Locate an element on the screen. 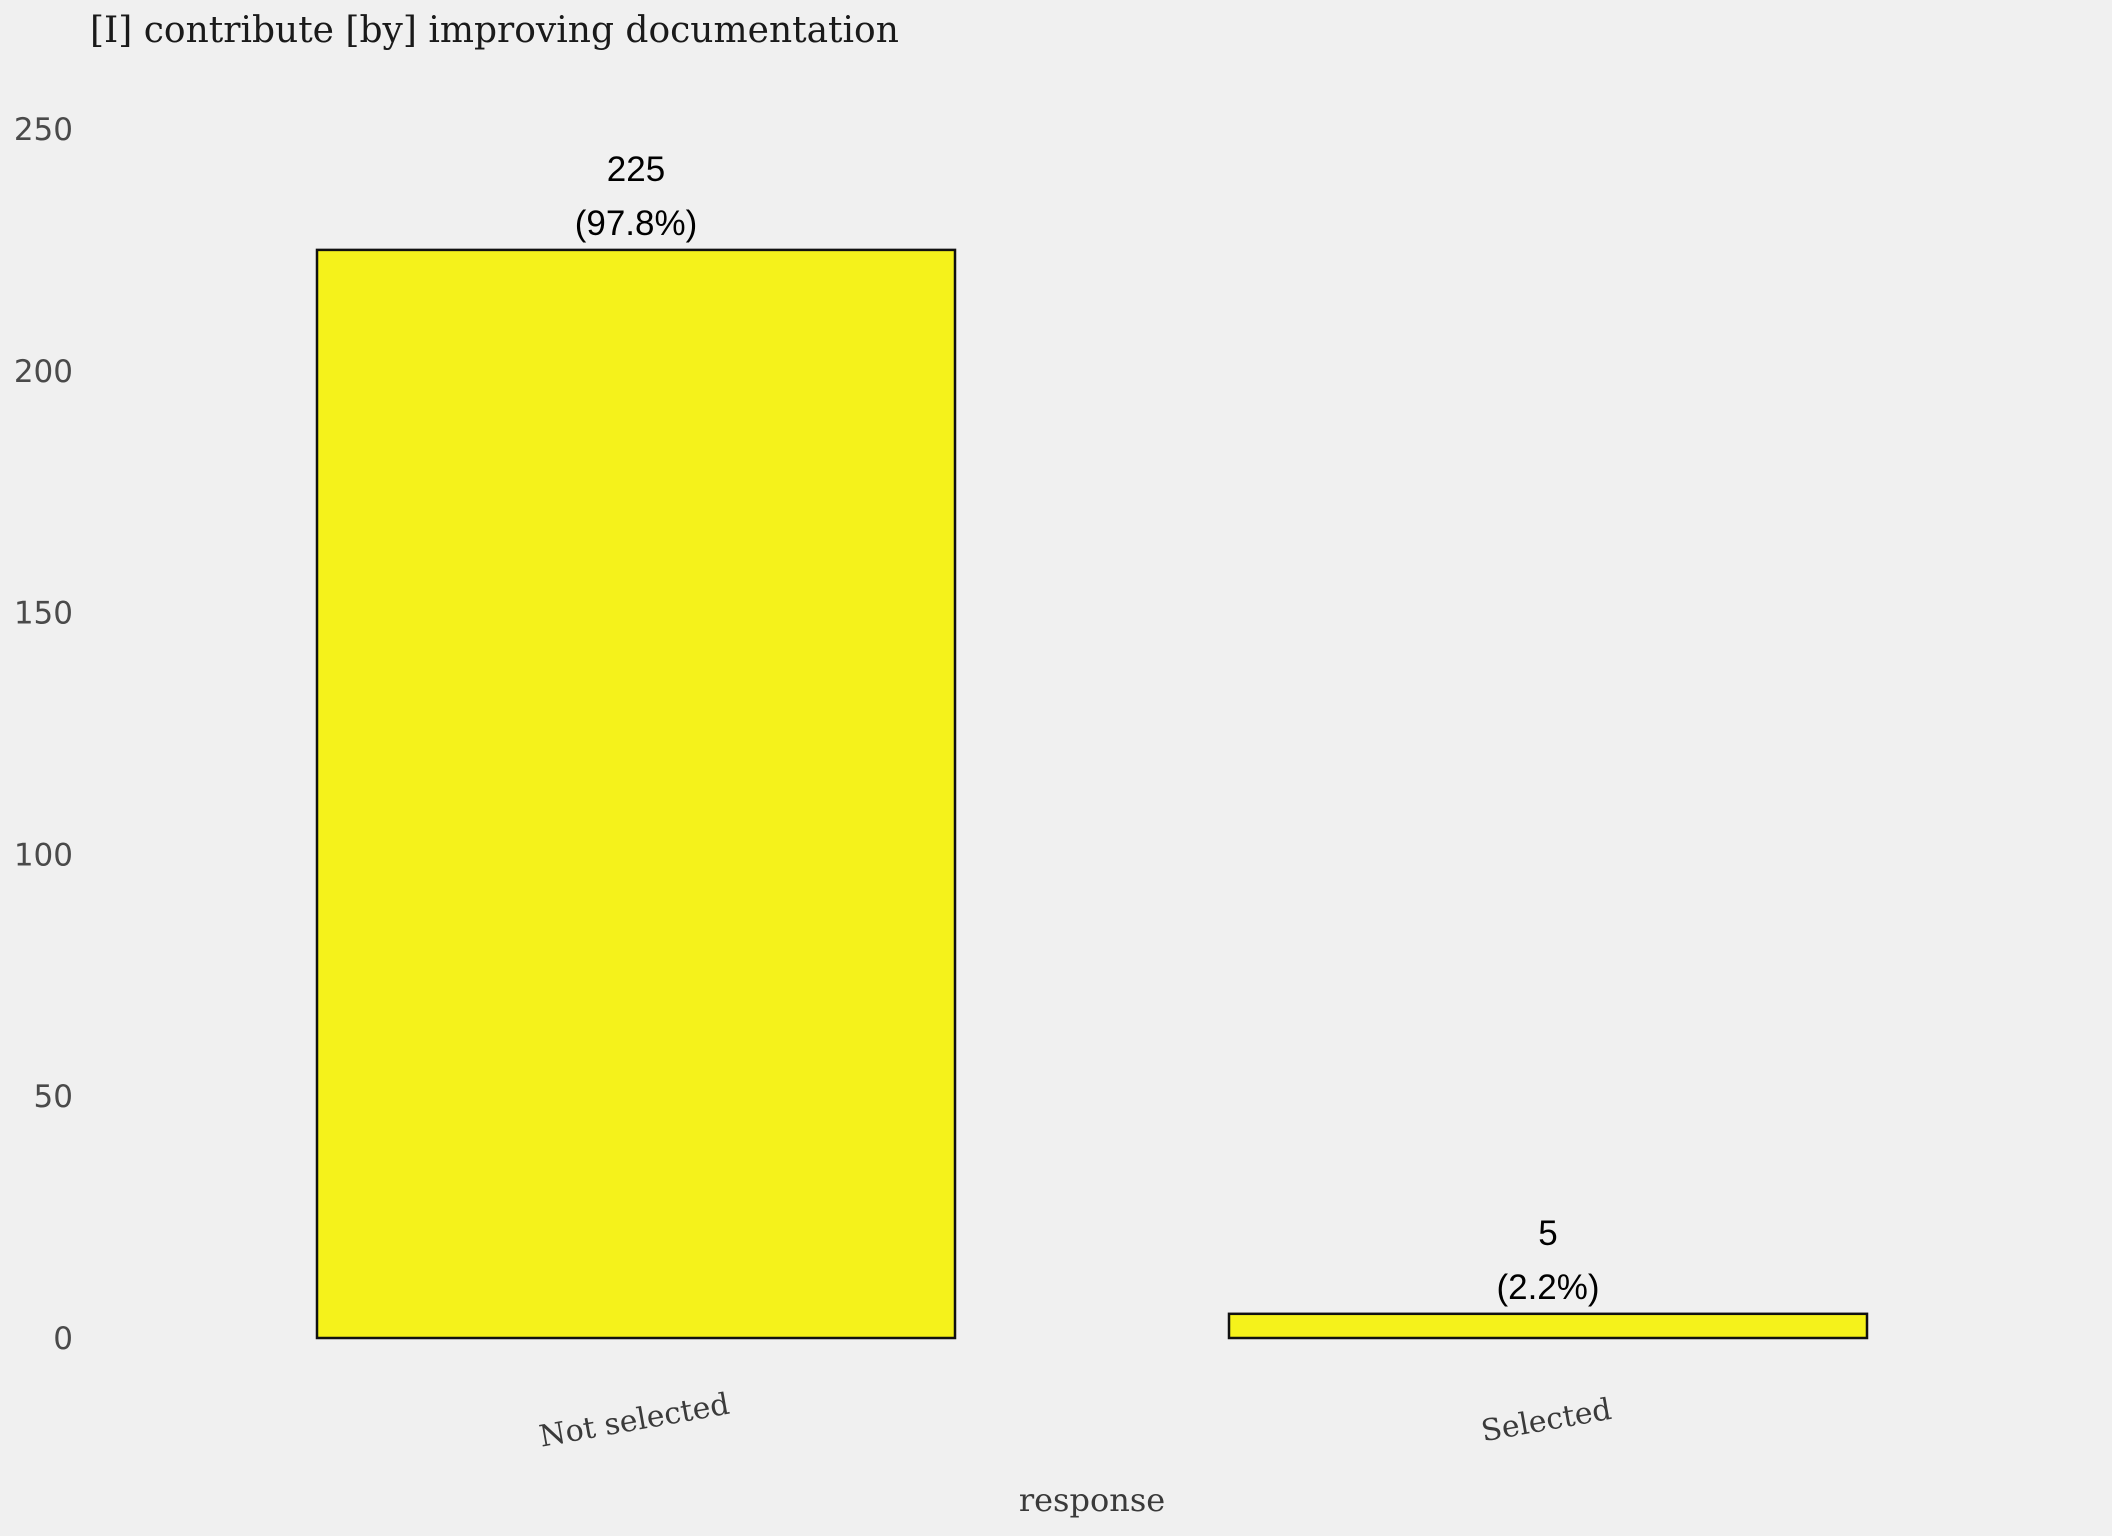  x-tick-label: Selected is located at coordinates (1547, 1420).